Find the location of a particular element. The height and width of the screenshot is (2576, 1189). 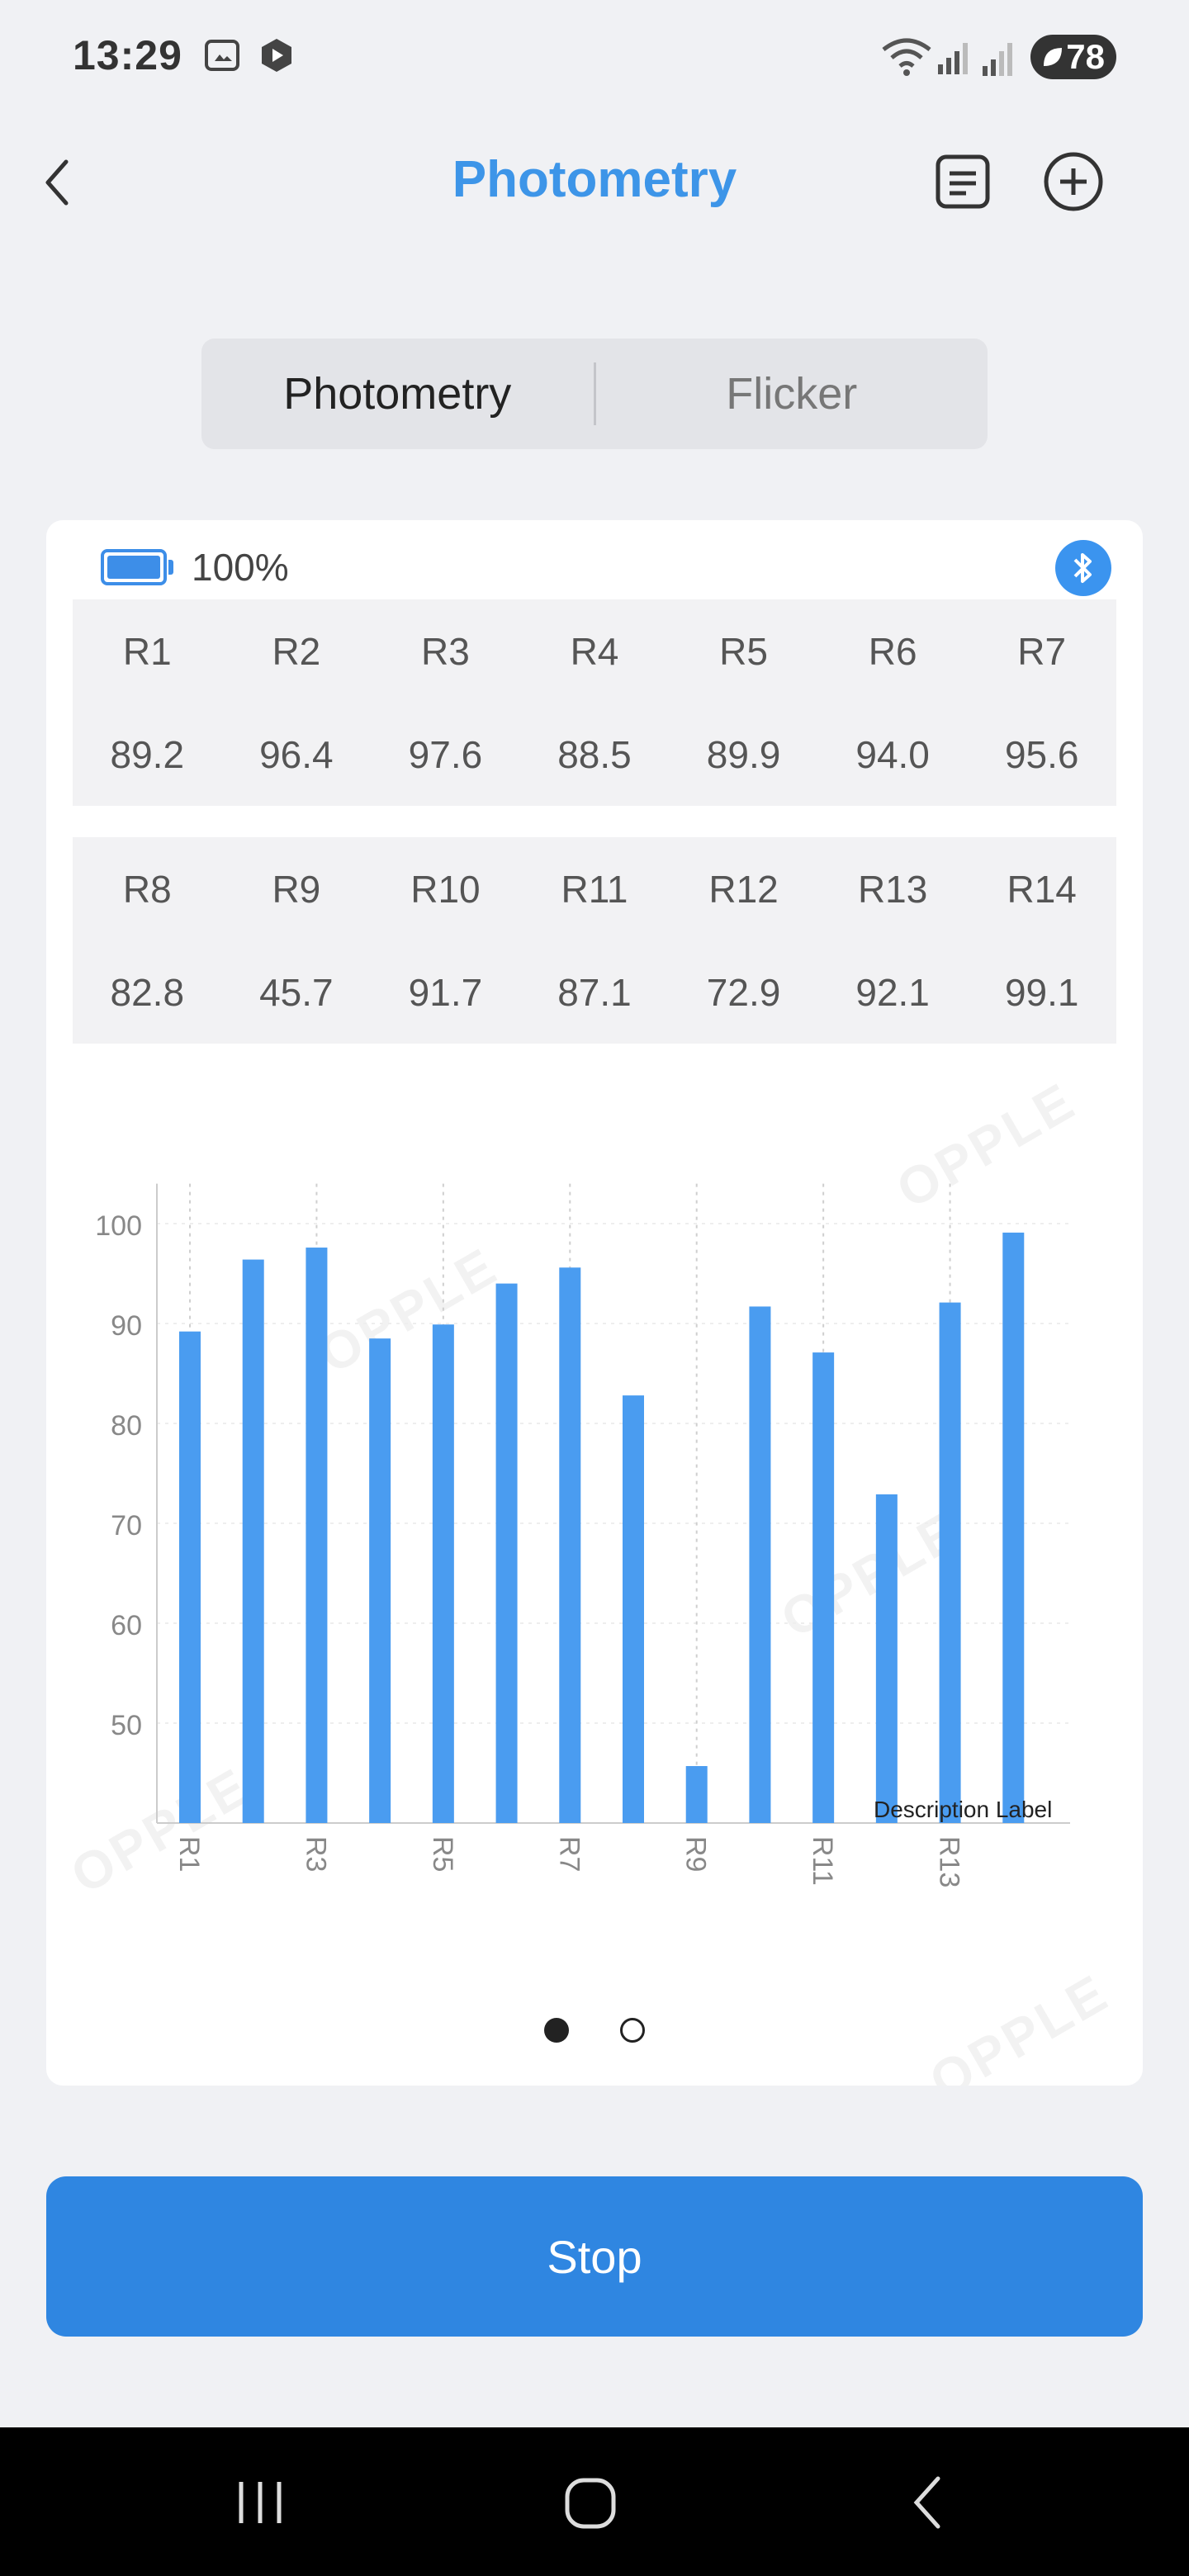

screenshot-icon is located at coordinates (222, 55).